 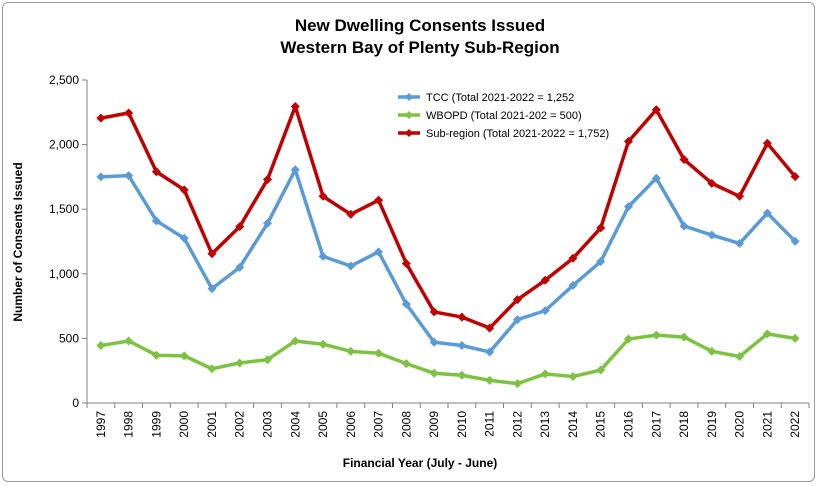 I want to click on x-tick-label: 2006, so click(x=351, y=424).